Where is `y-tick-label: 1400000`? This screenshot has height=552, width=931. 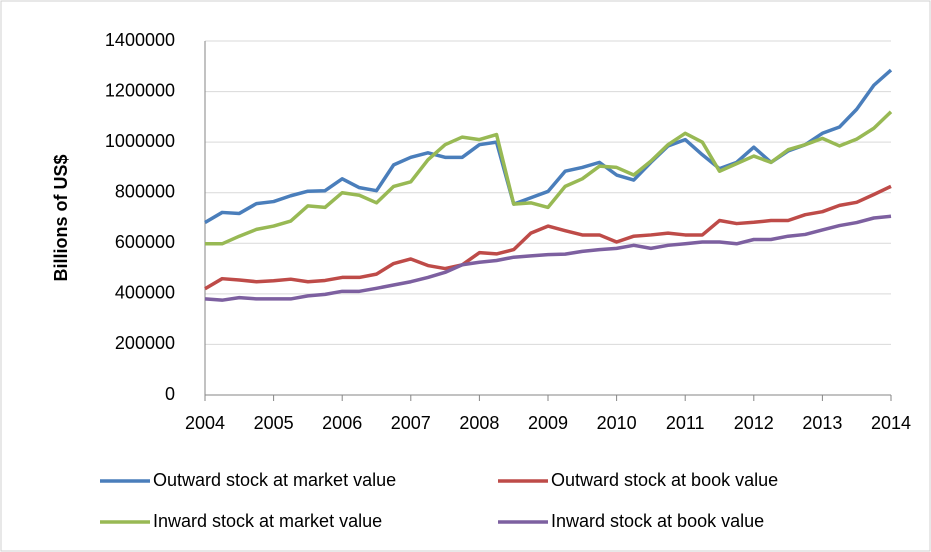 y-tick-label: 1400000 is located at coordinates (140, 40).